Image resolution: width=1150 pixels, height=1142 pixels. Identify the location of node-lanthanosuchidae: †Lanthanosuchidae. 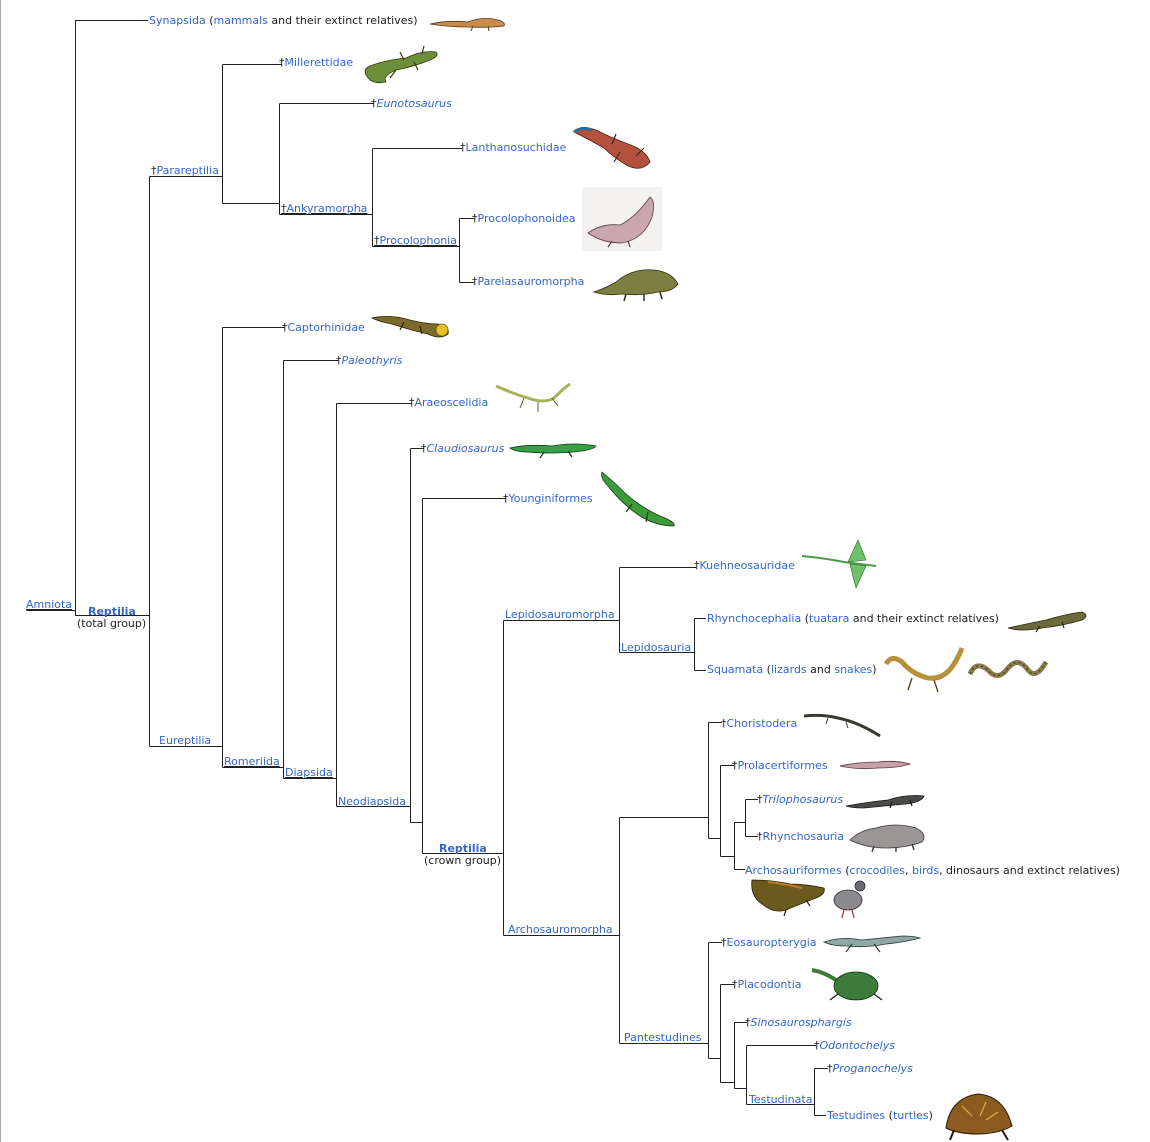
(513, 147).